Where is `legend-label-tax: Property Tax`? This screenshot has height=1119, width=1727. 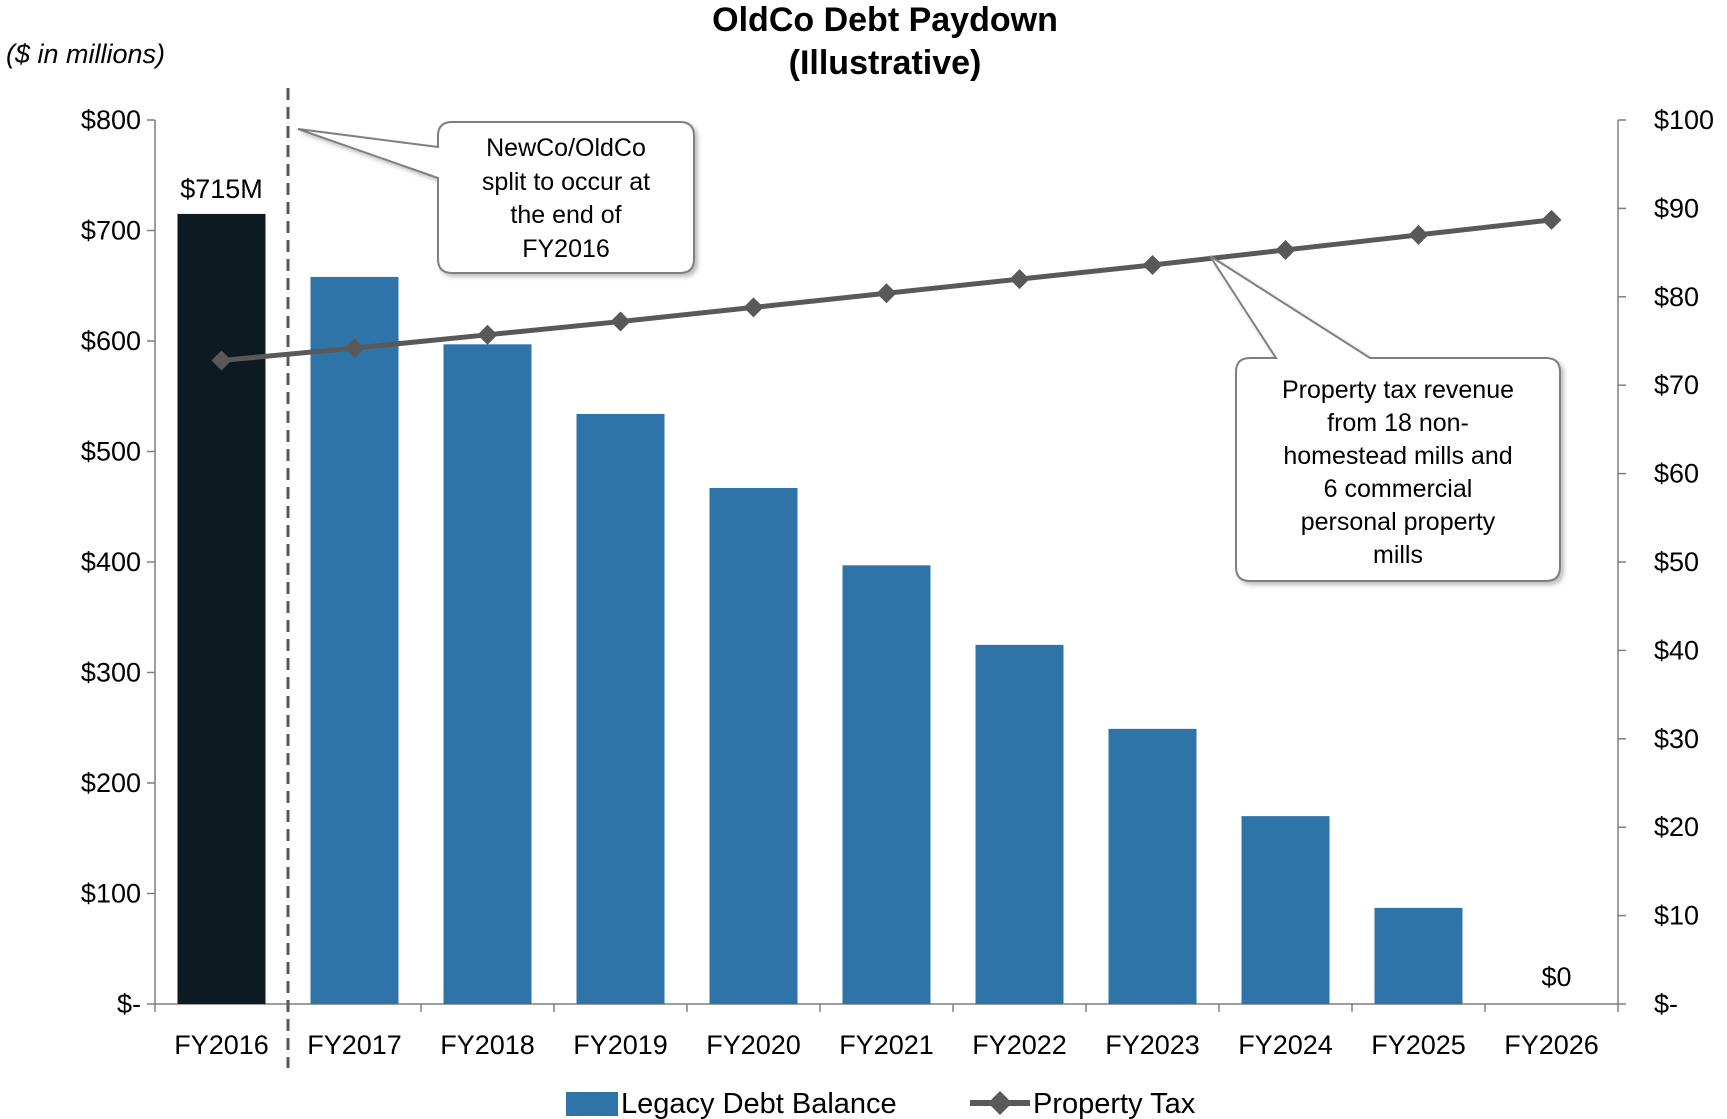 legend-label-tax: Property Tax is located at coordinates (1114, 1103).